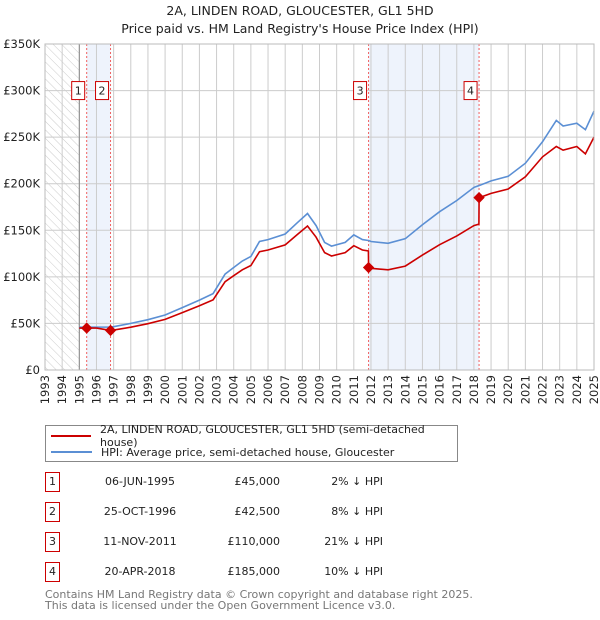  What do you see at coordinates (71, 436) in the screenshot?
I see `legend-swatch-red` at bounding box center [71, 436].